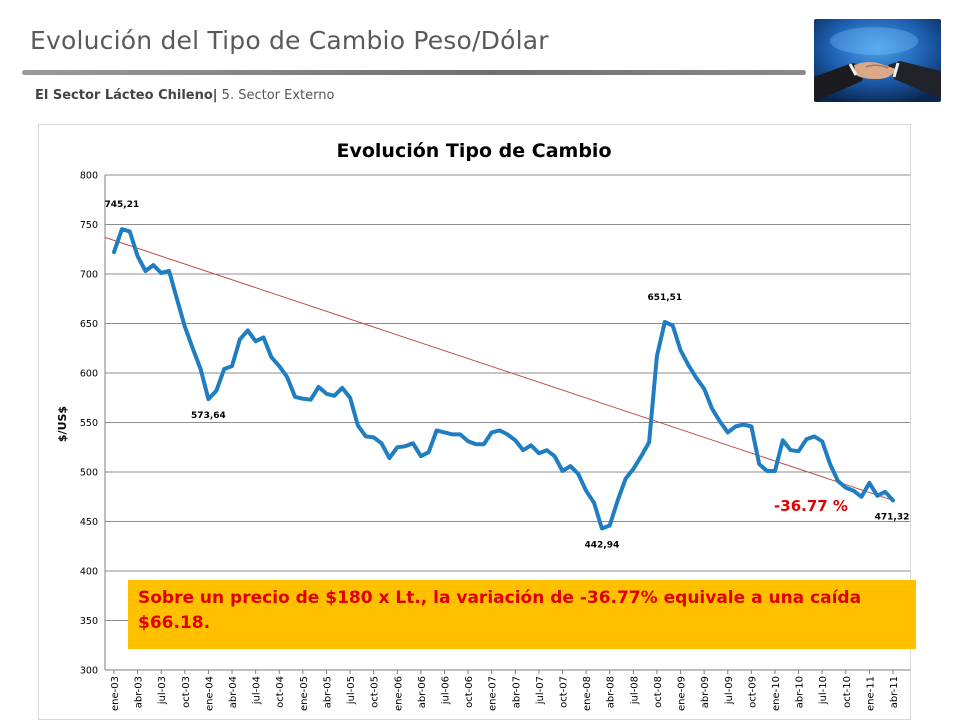 The width and height of the screenshot is (960, 720). Describe the element at coordinates (115, 693) in the screenshot. I see `x-tick-label: ene-03` at that location.